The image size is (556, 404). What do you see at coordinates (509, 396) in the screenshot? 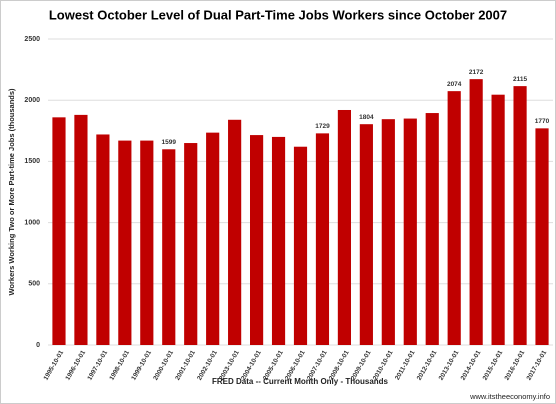
I see `source: www.itstheeconomy.info` at bounding box center [509, 396].